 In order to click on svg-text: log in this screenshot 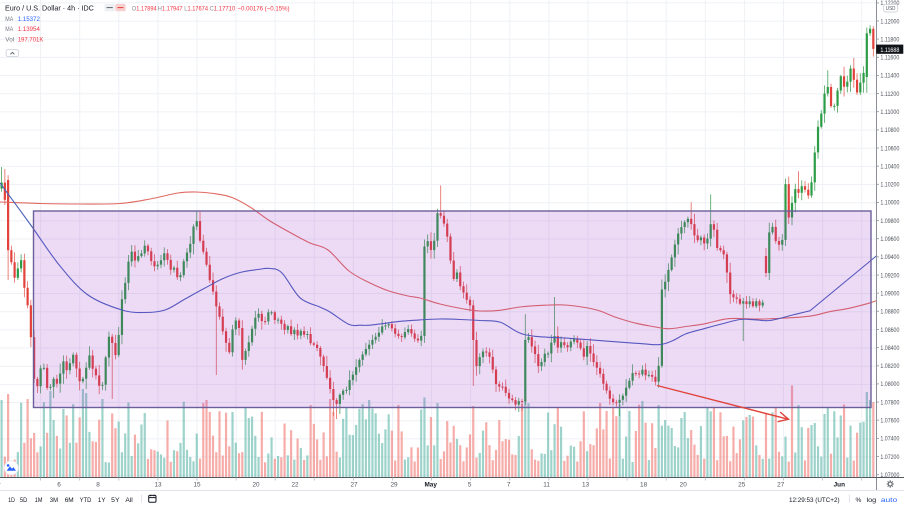, I will do `click(872, 500)`.